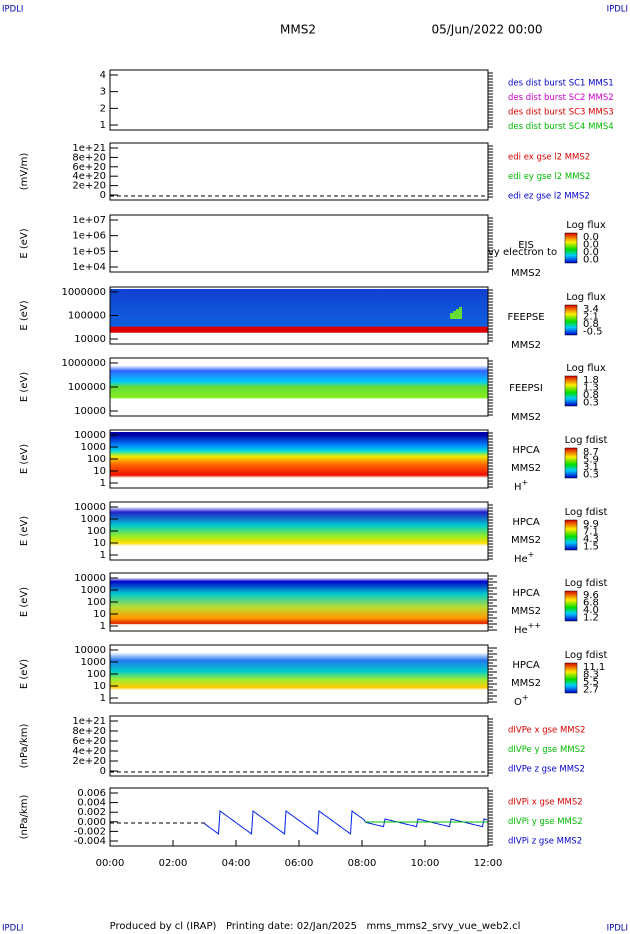 This screenshot has height=934, width=630. I want to click on x-tick-label: 00:00, so click(110, 863).